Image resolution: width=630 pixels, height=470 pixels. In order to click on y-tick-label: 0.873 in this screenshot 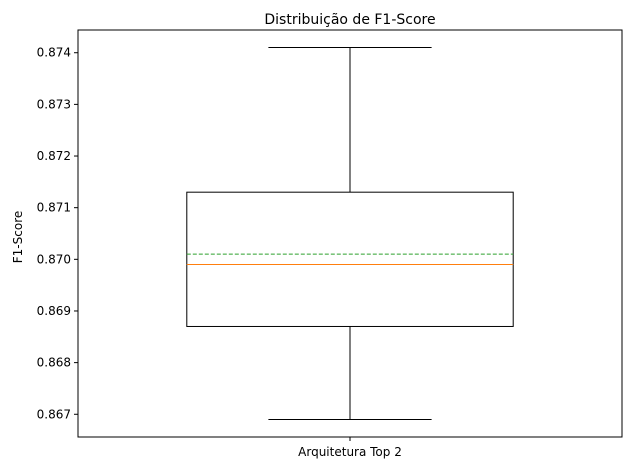, I will do `click(54, 104)`.